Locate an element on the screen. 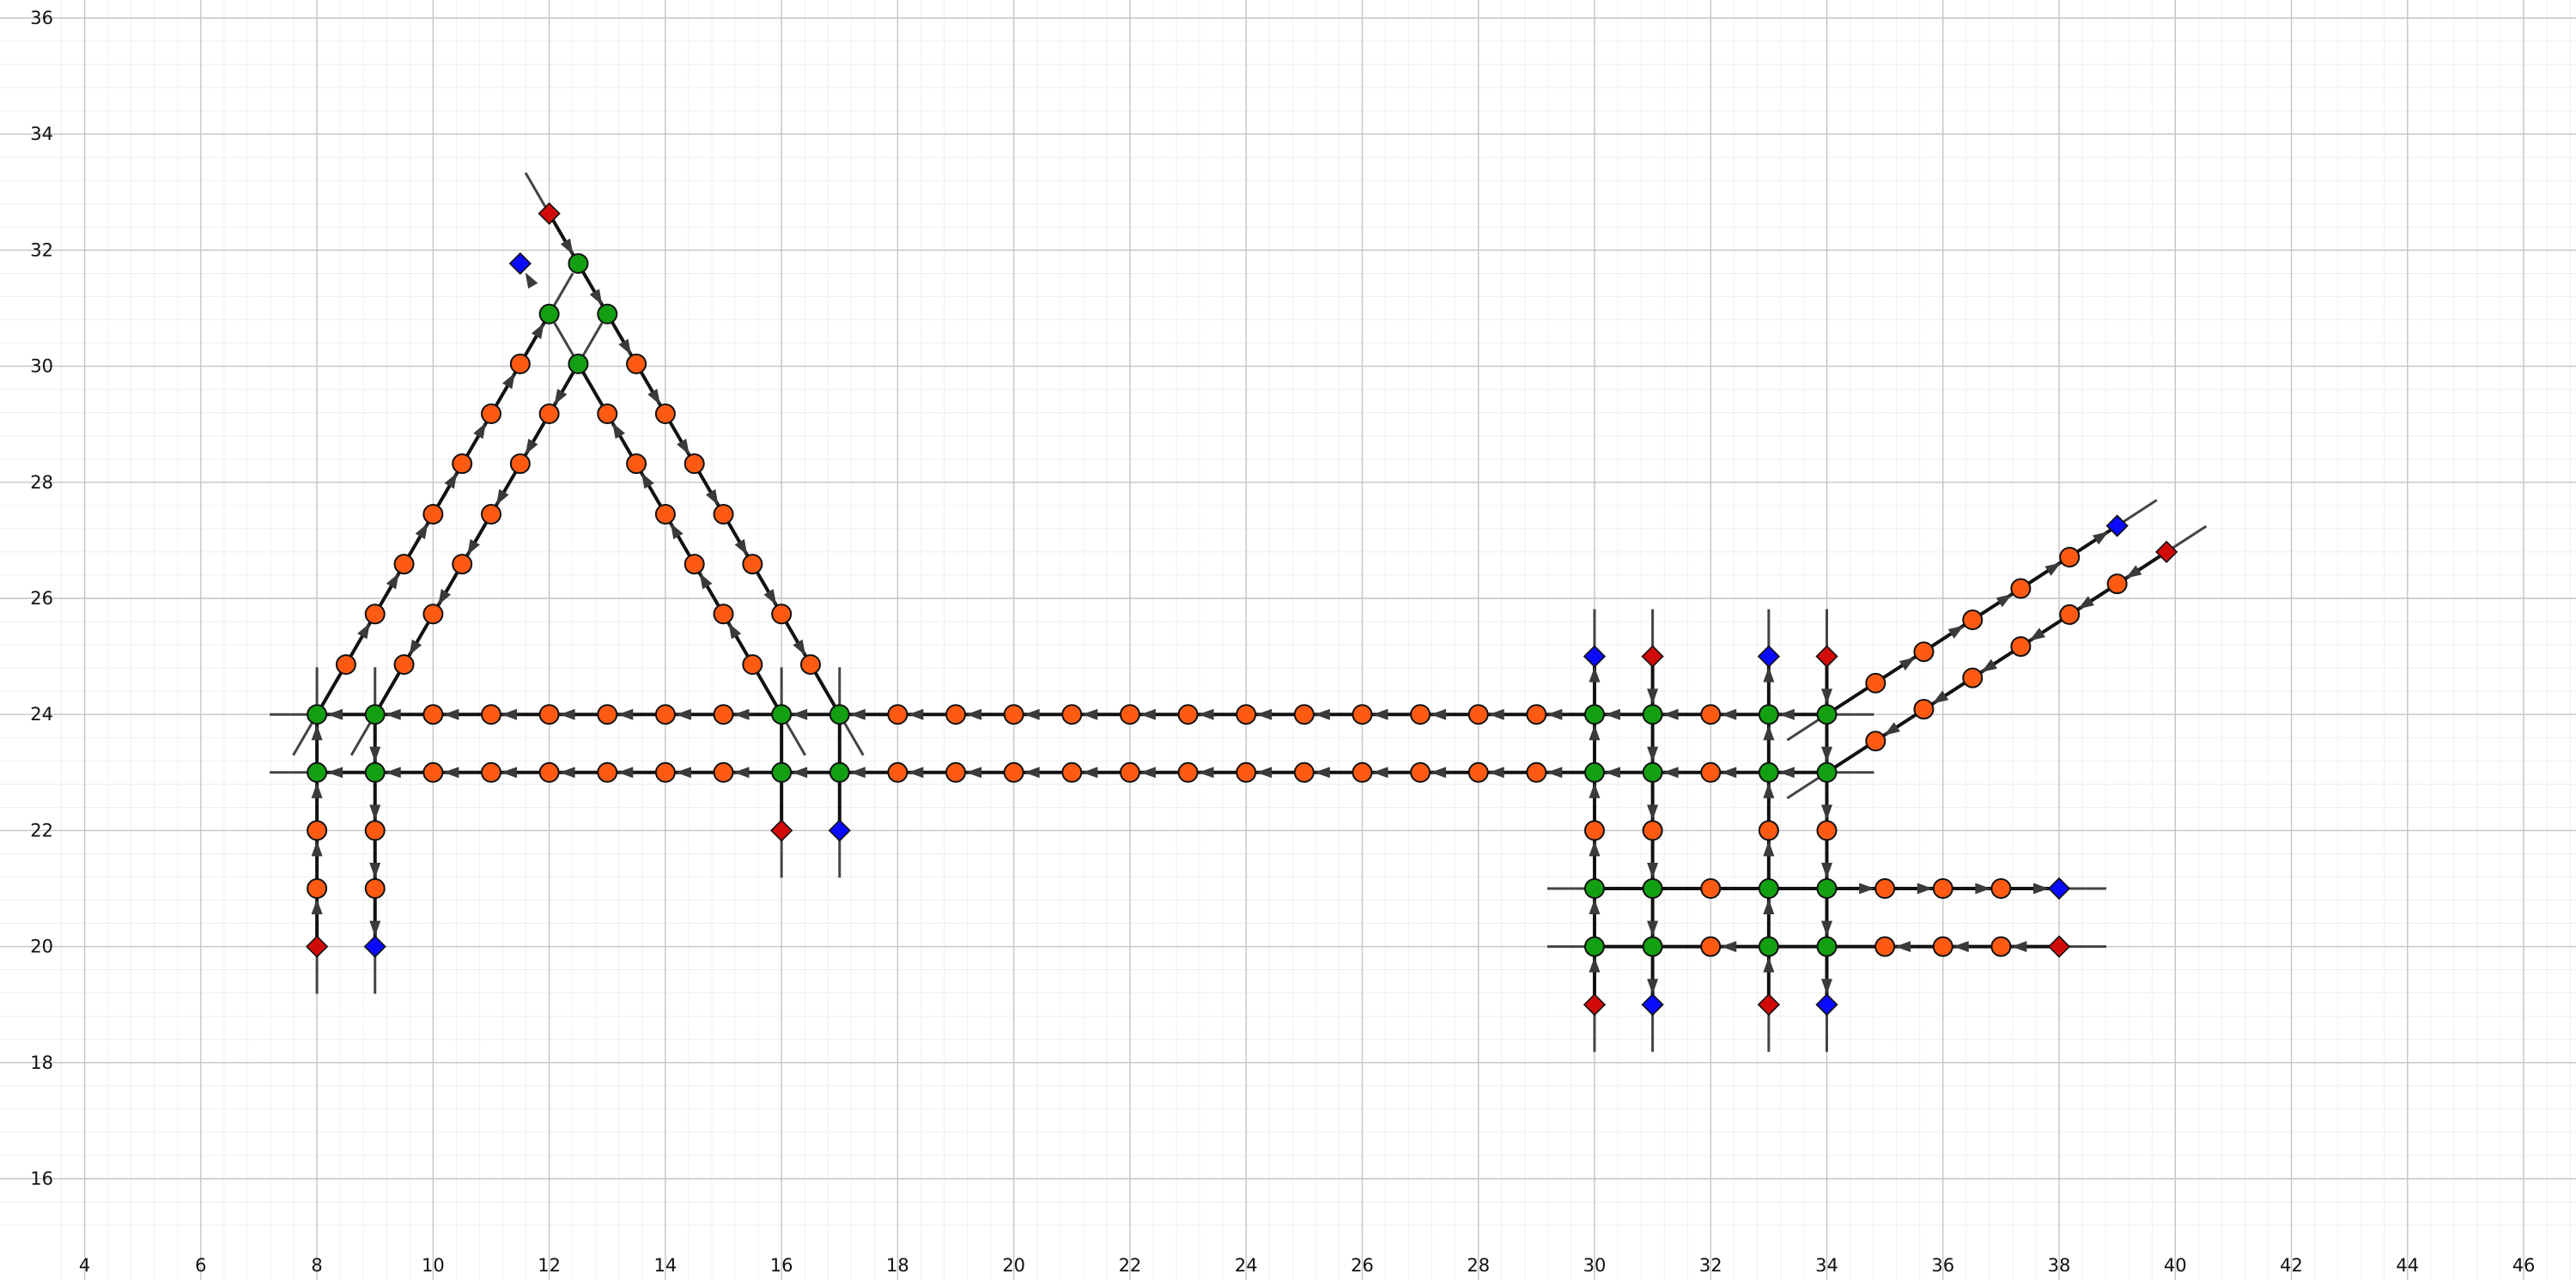 The height and width of the screenshot is (1280, 2576). x-tick-label: 32 is located at coordinates (1711, 1265).